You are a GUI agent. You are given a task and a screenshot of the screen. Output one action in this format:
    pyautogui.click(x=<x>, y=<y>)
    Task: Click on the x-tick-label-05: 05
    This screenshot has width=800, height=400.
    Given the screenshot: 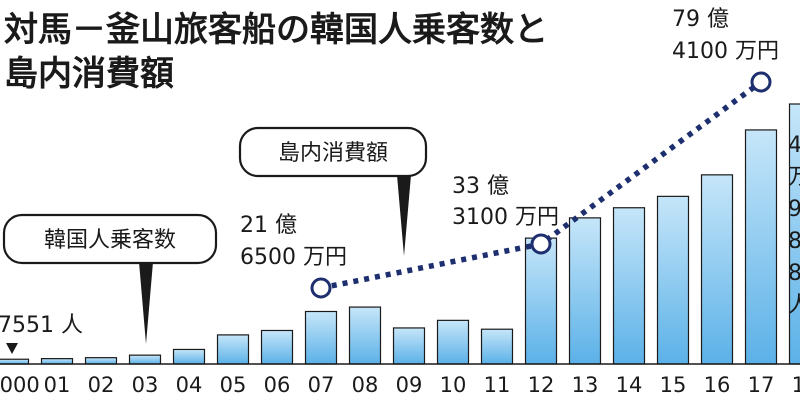 What is the action you would take?
    pyautogui.click(x=233, y=385)
    